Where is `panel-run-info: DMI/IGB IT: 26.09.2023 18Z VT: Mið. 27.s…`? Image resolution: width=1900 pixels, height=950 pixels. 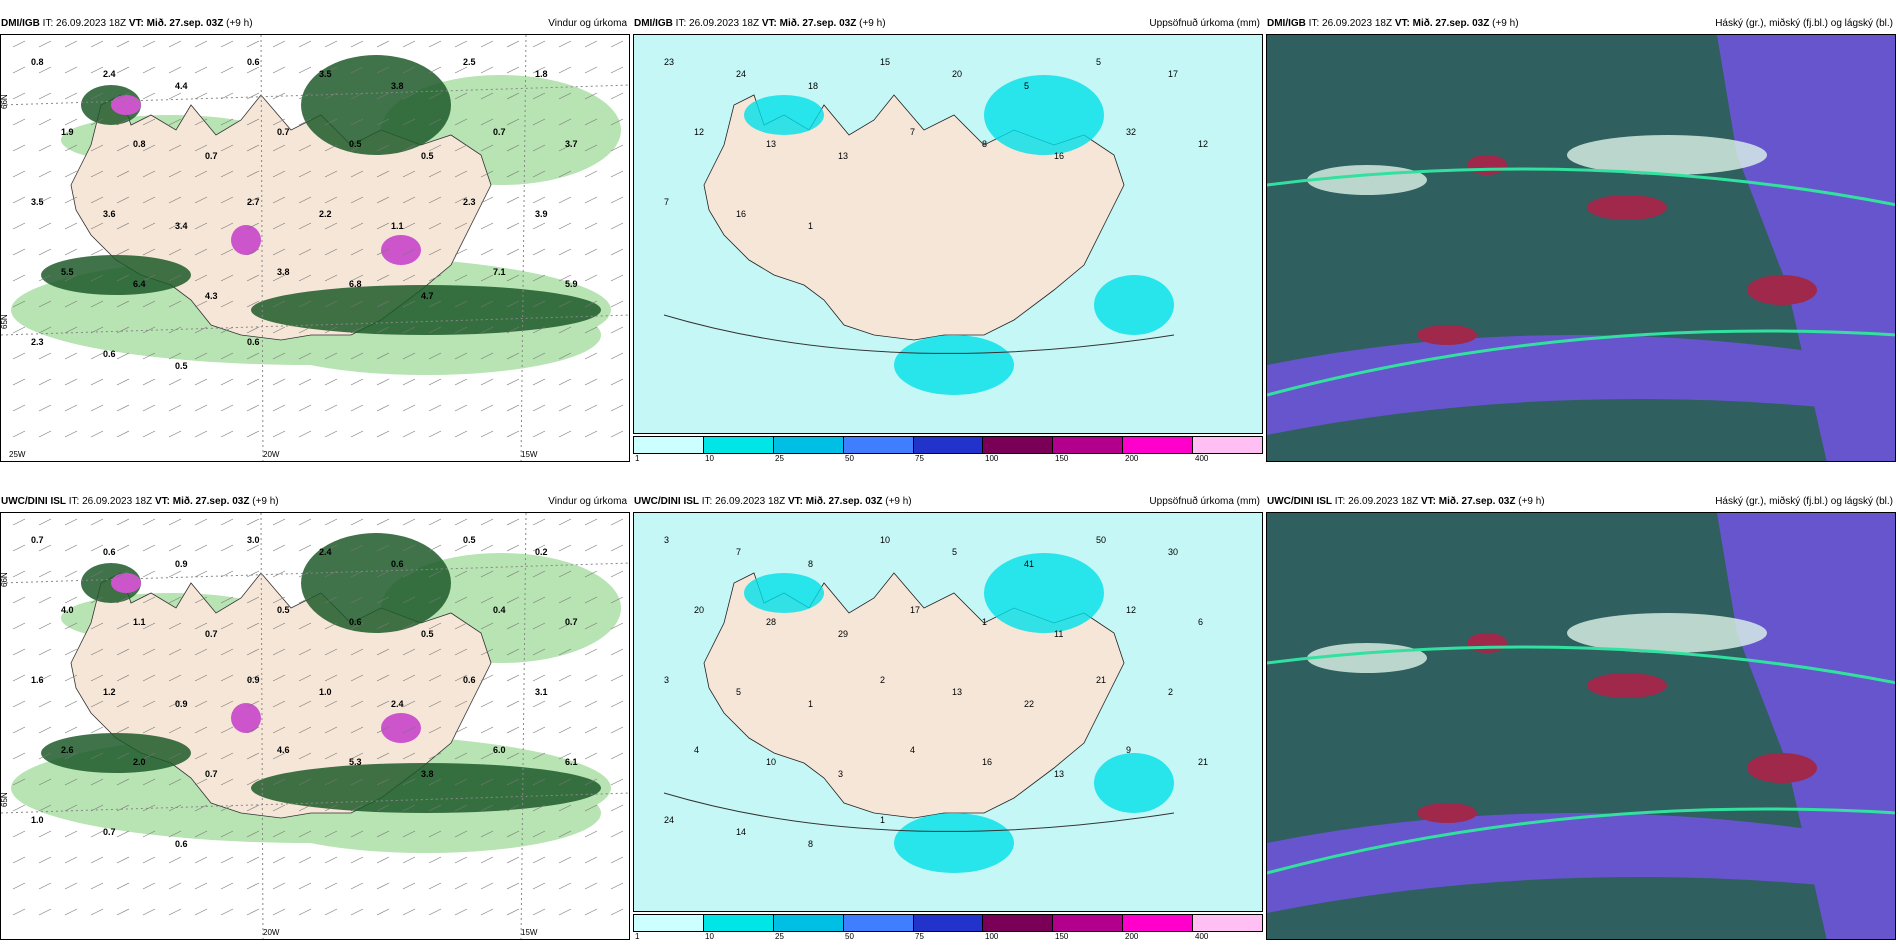 panel-run-info: DMI/IGB IT: 26.09.2023 18Z VT: Mið. 27.s… is located at coordinates (127, 24).